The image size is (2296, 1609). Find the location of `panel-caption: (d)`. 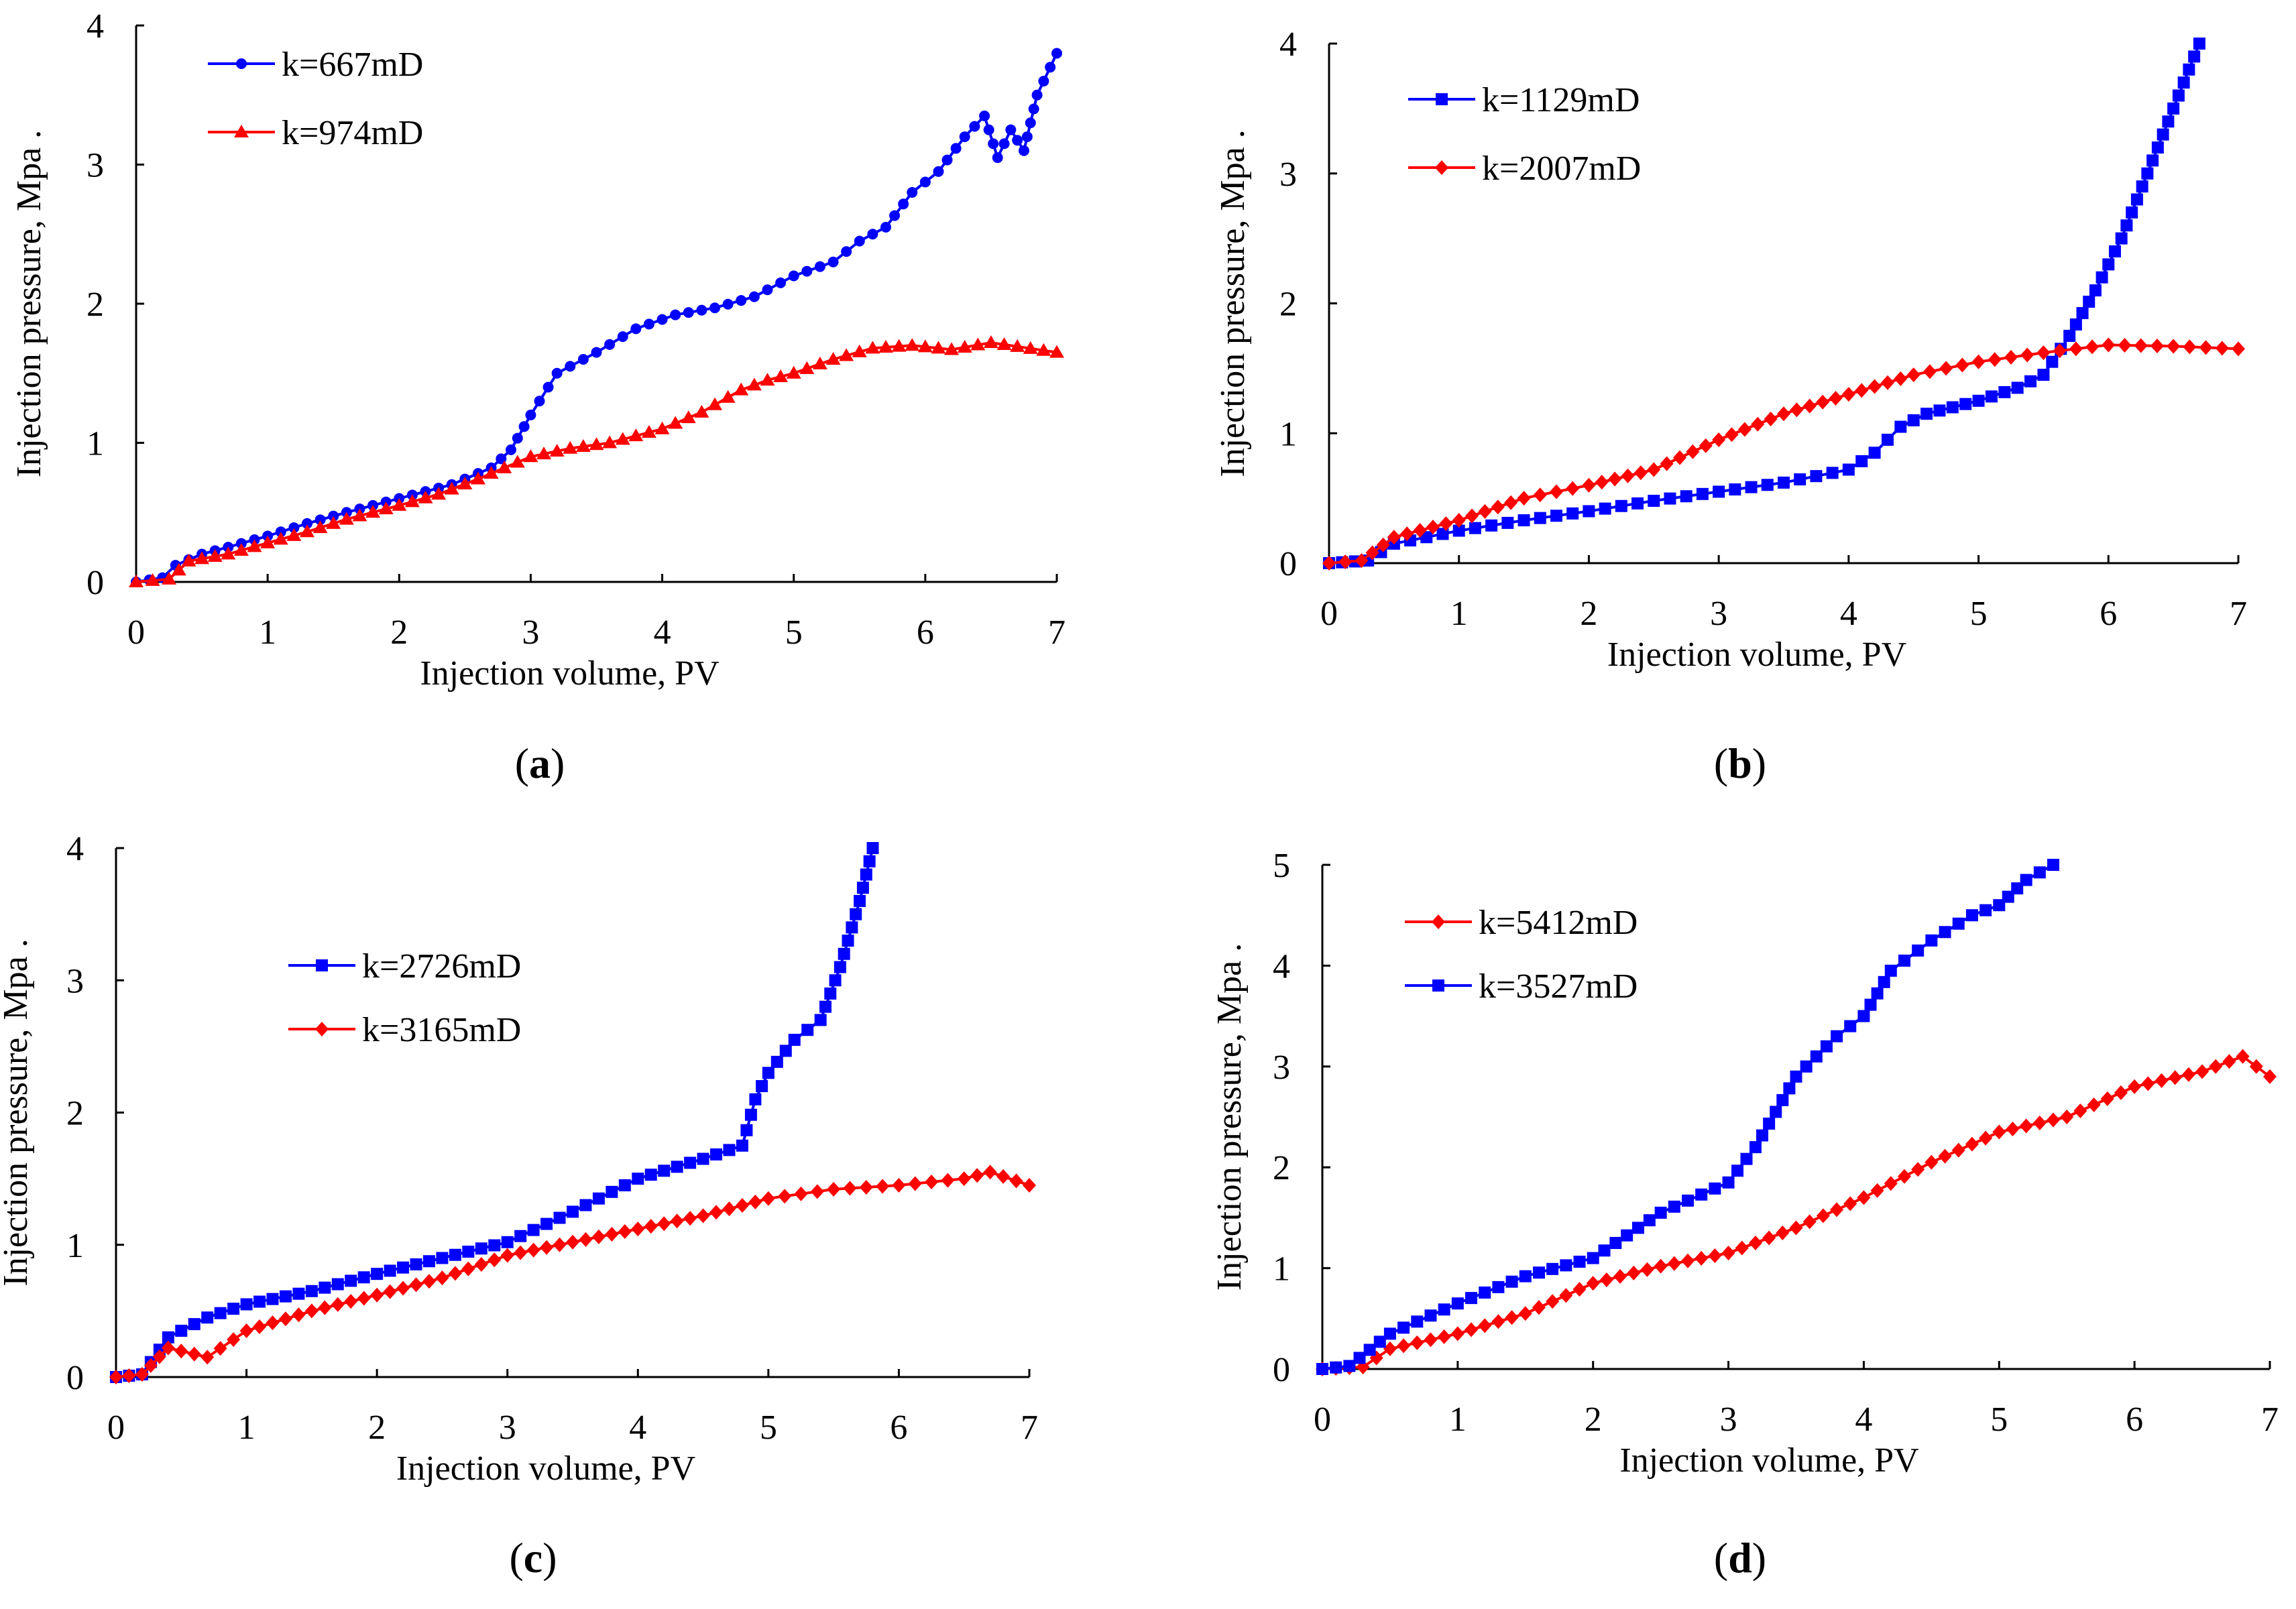

panel-caption: (d) is located at coordinates (1740, 1558).